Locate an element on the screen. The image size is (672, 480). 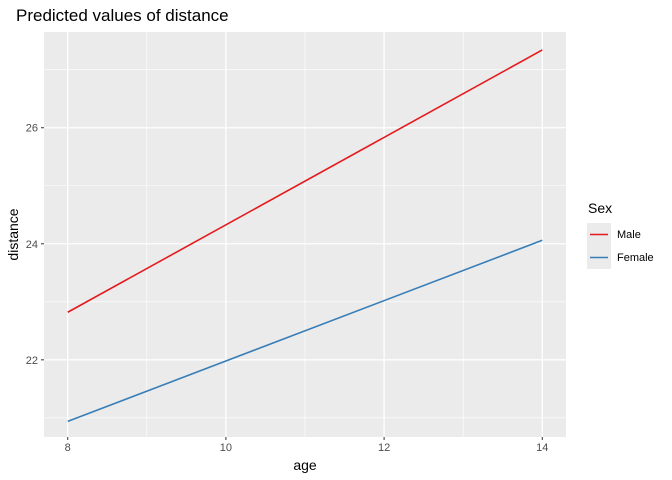
legend-label-female: Female is located at coordinates (635, 258).